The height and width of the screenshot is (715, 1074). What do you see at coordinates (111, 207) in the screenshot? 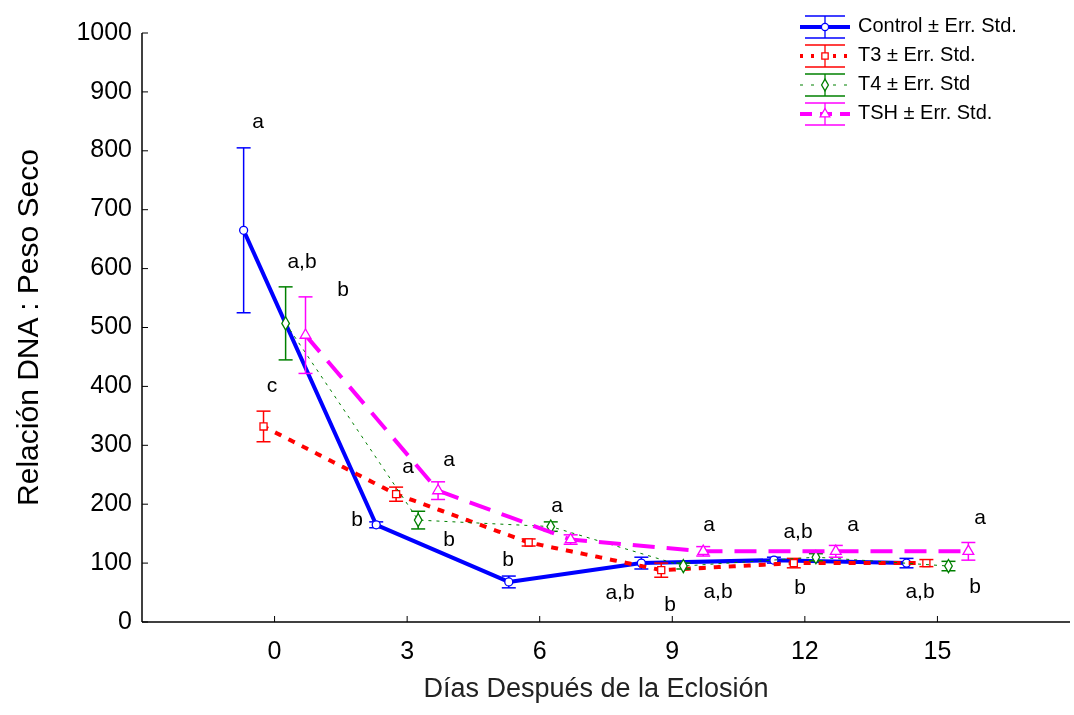
I see `y-tick-label: 700` at bounding box center [111, 207].